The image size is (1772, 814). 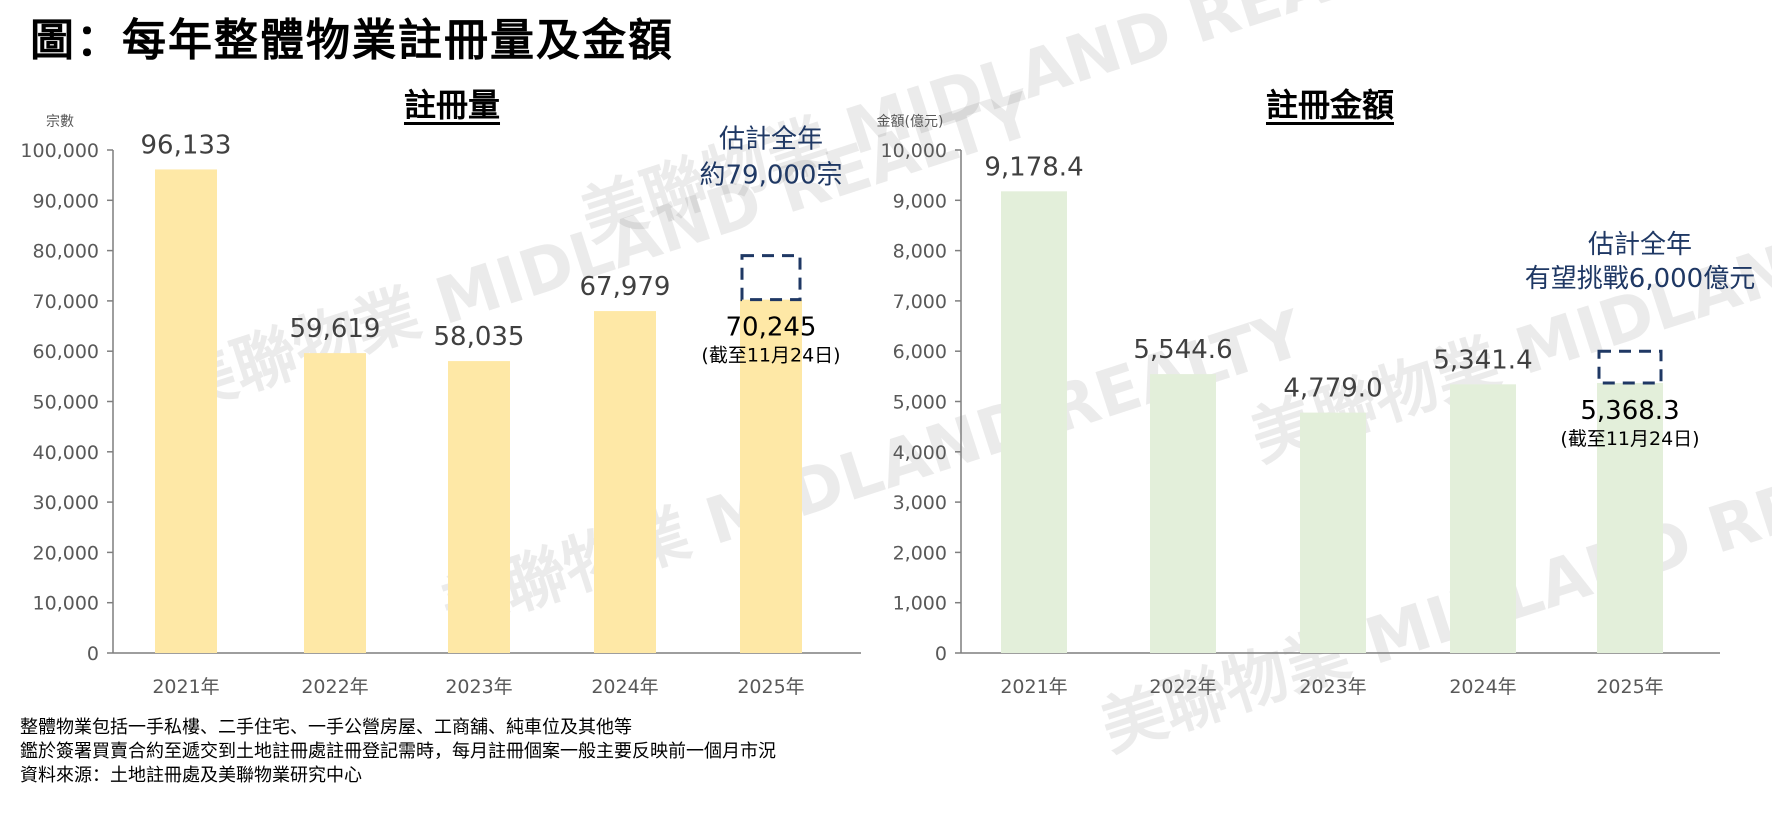 I want to click on y-axis-label: 金額(億元), so click(x=910, y=122).